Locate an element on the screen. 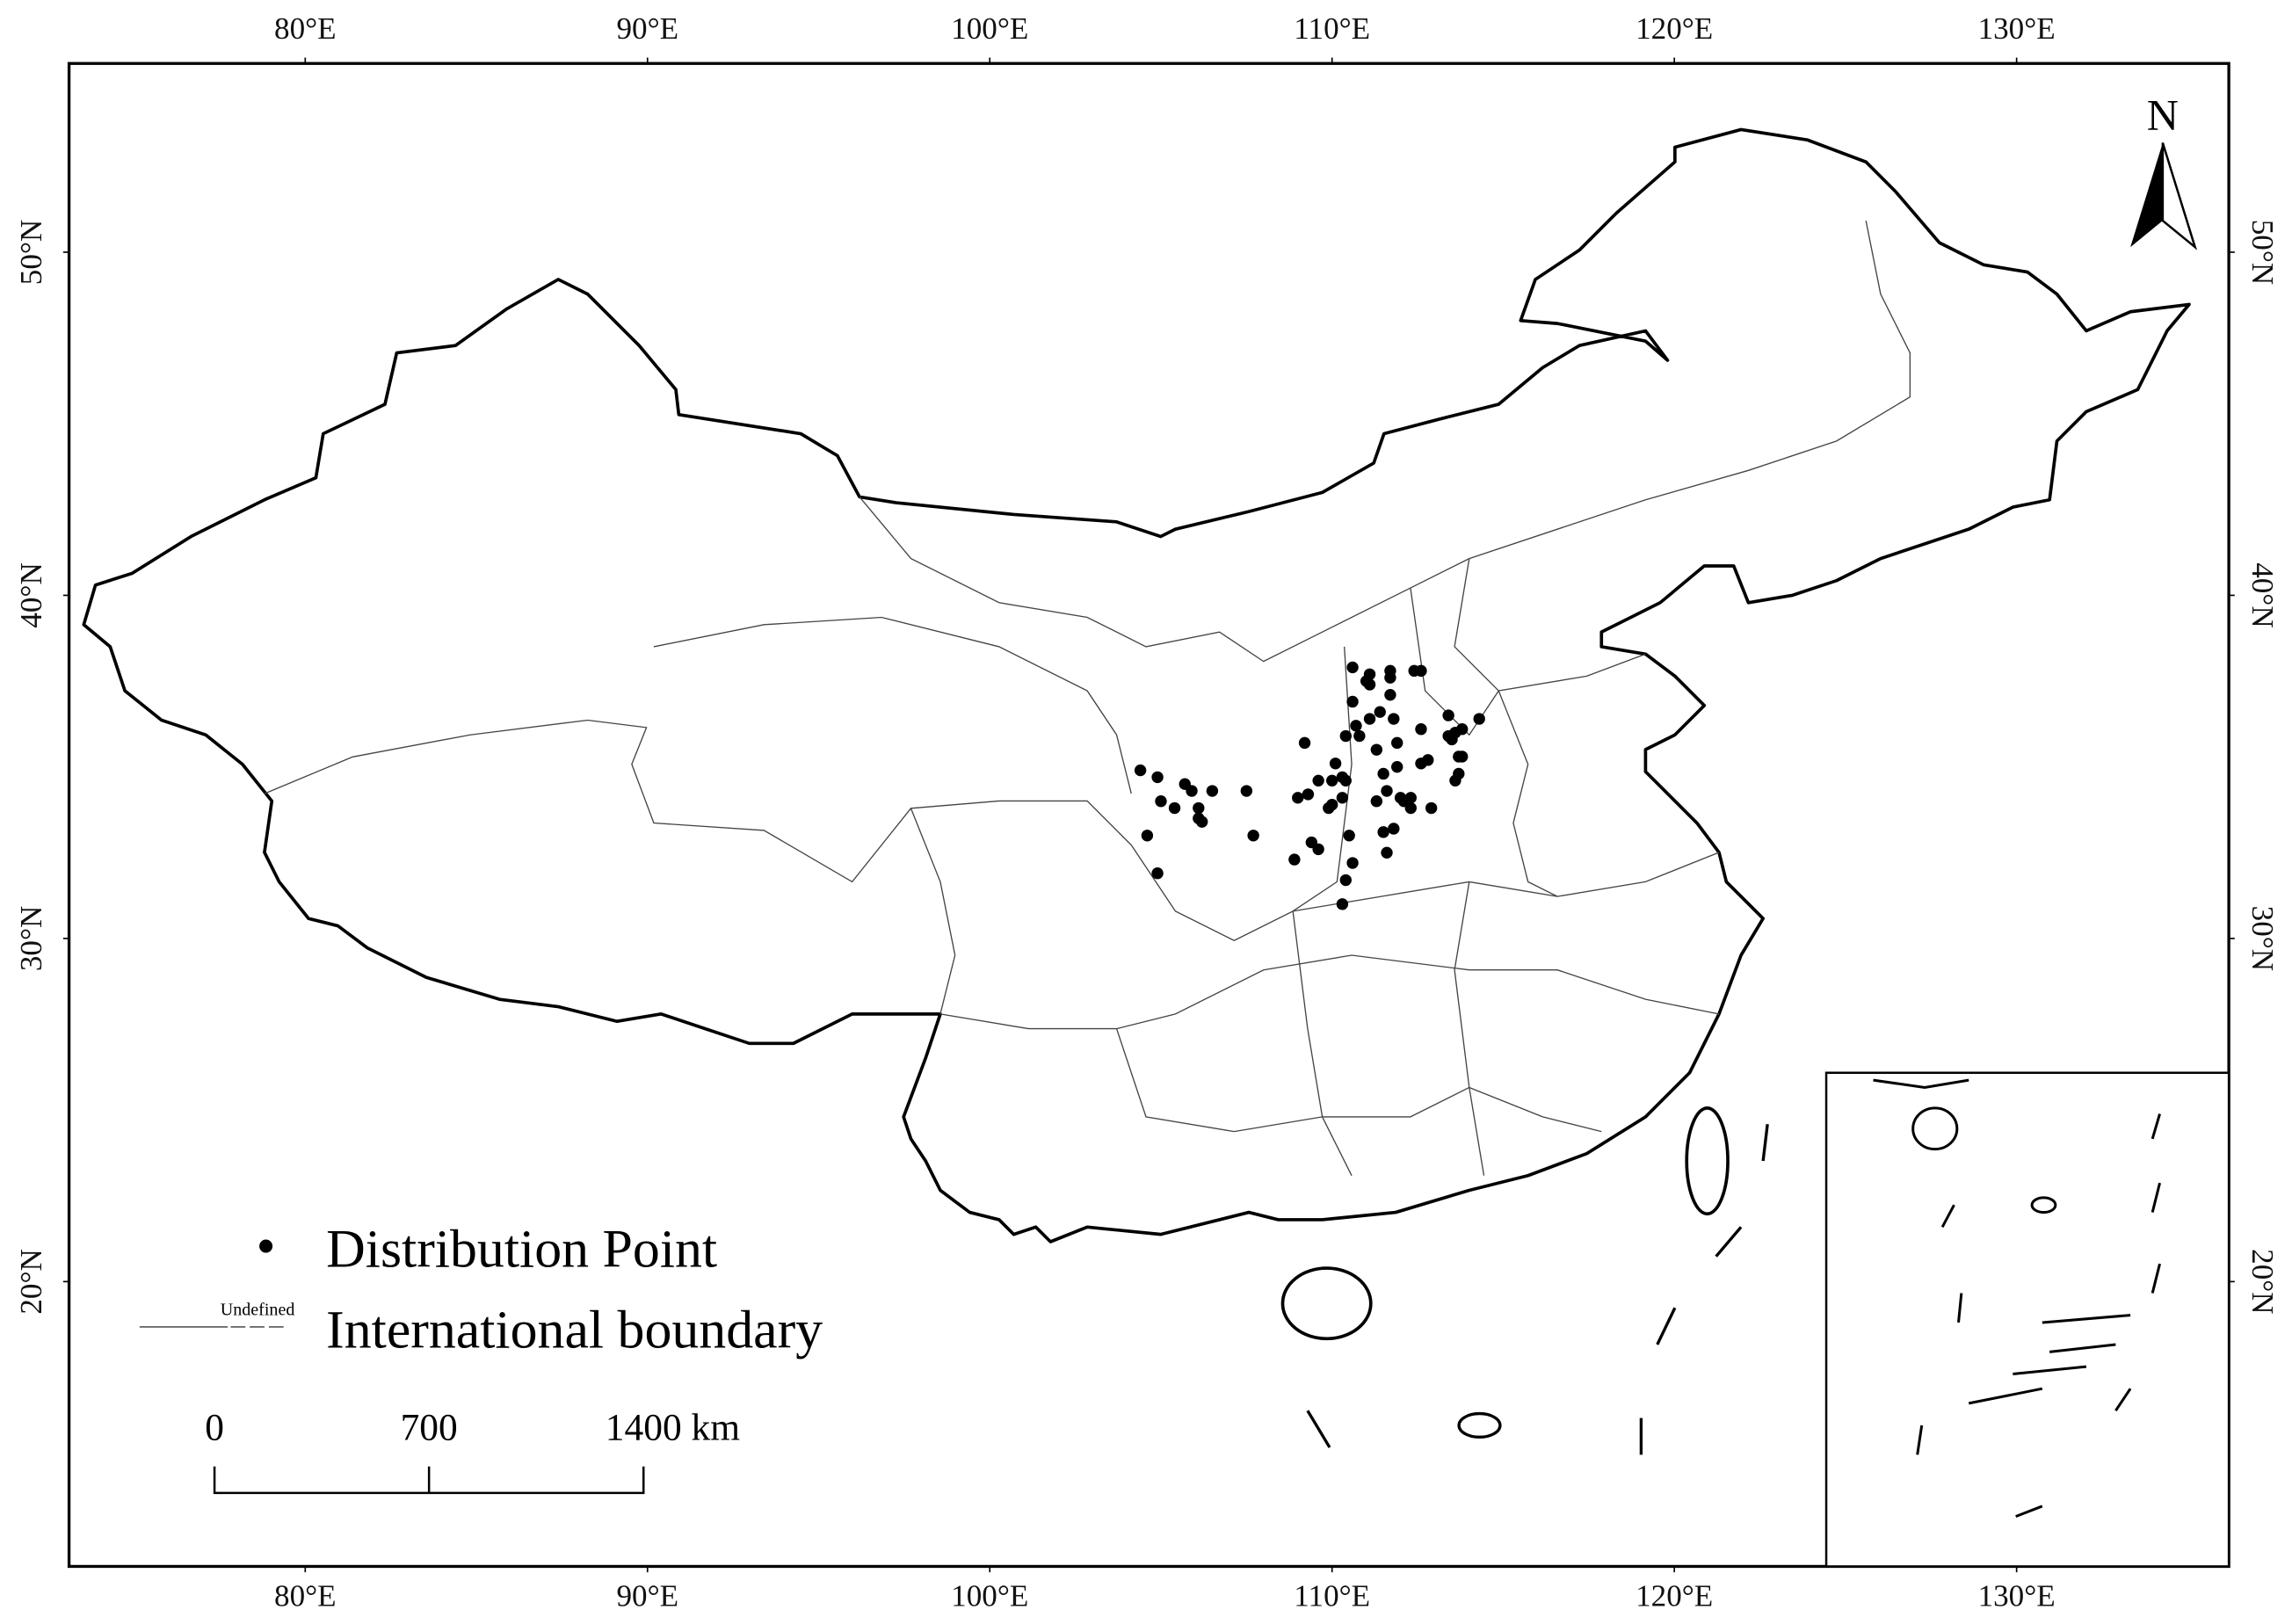 The height and width of the screenshot is (1624, 2292). legend-boundary-label: International boundary is located at coordinates (574, 1329).